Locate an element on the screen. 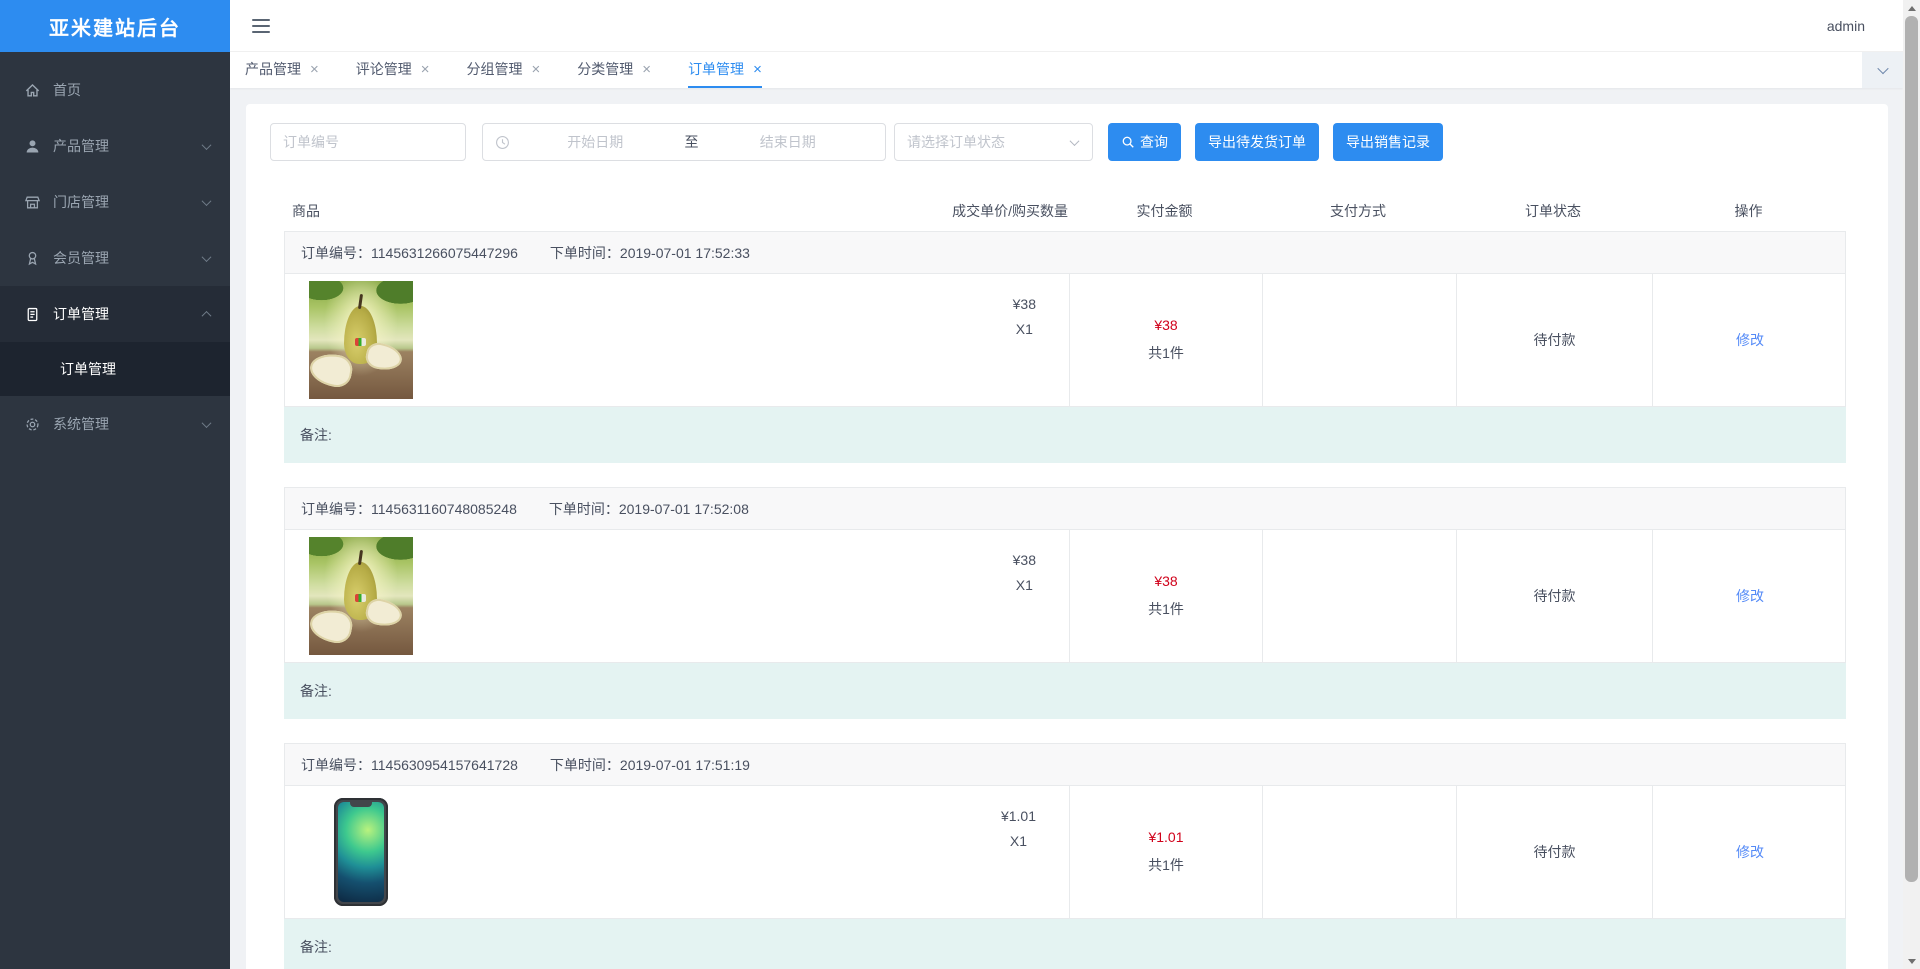 Image resolution: width=1920 pixels, height=969 pixels. product-image-phone is located at coordinates (361, 852).